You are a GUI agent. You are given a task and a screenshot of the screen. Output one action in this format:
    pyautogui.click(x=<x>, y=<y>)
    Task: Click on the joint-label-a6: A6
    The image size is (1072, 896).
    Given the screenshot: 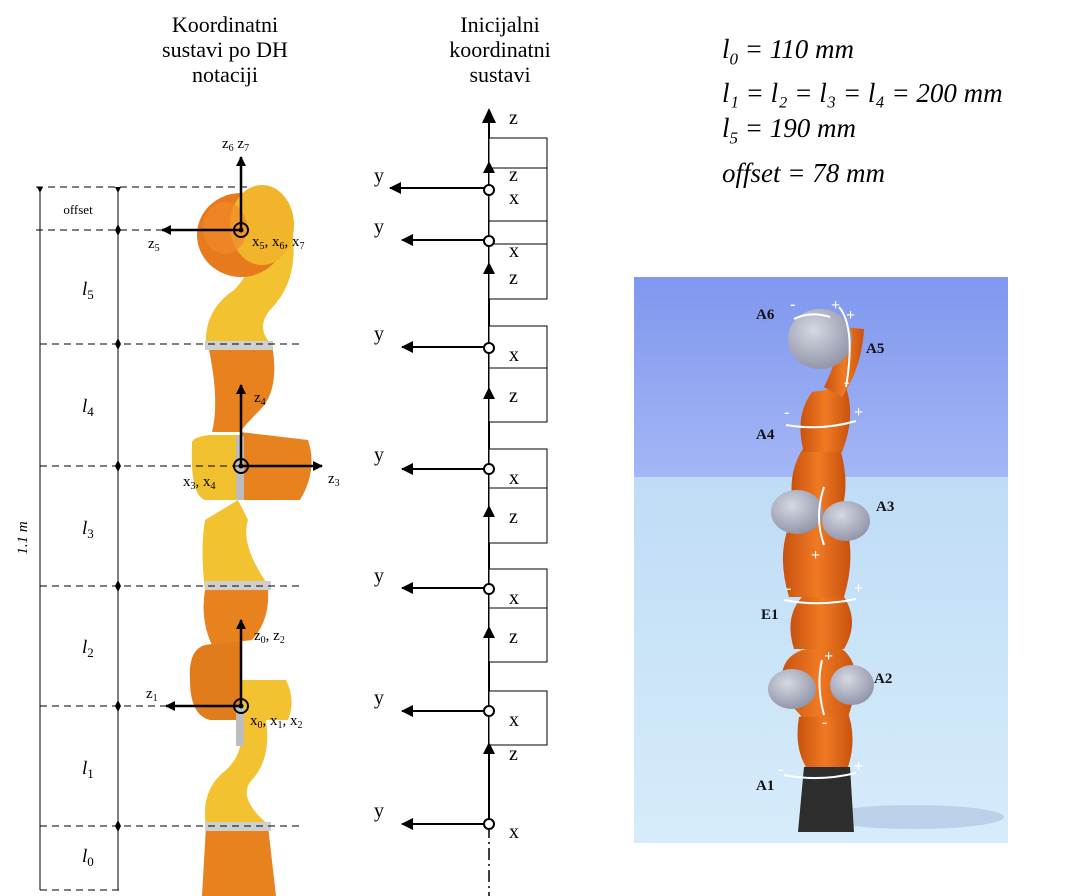 What is the action you would take?
    pyautogui.click(x=765, y=315)
    